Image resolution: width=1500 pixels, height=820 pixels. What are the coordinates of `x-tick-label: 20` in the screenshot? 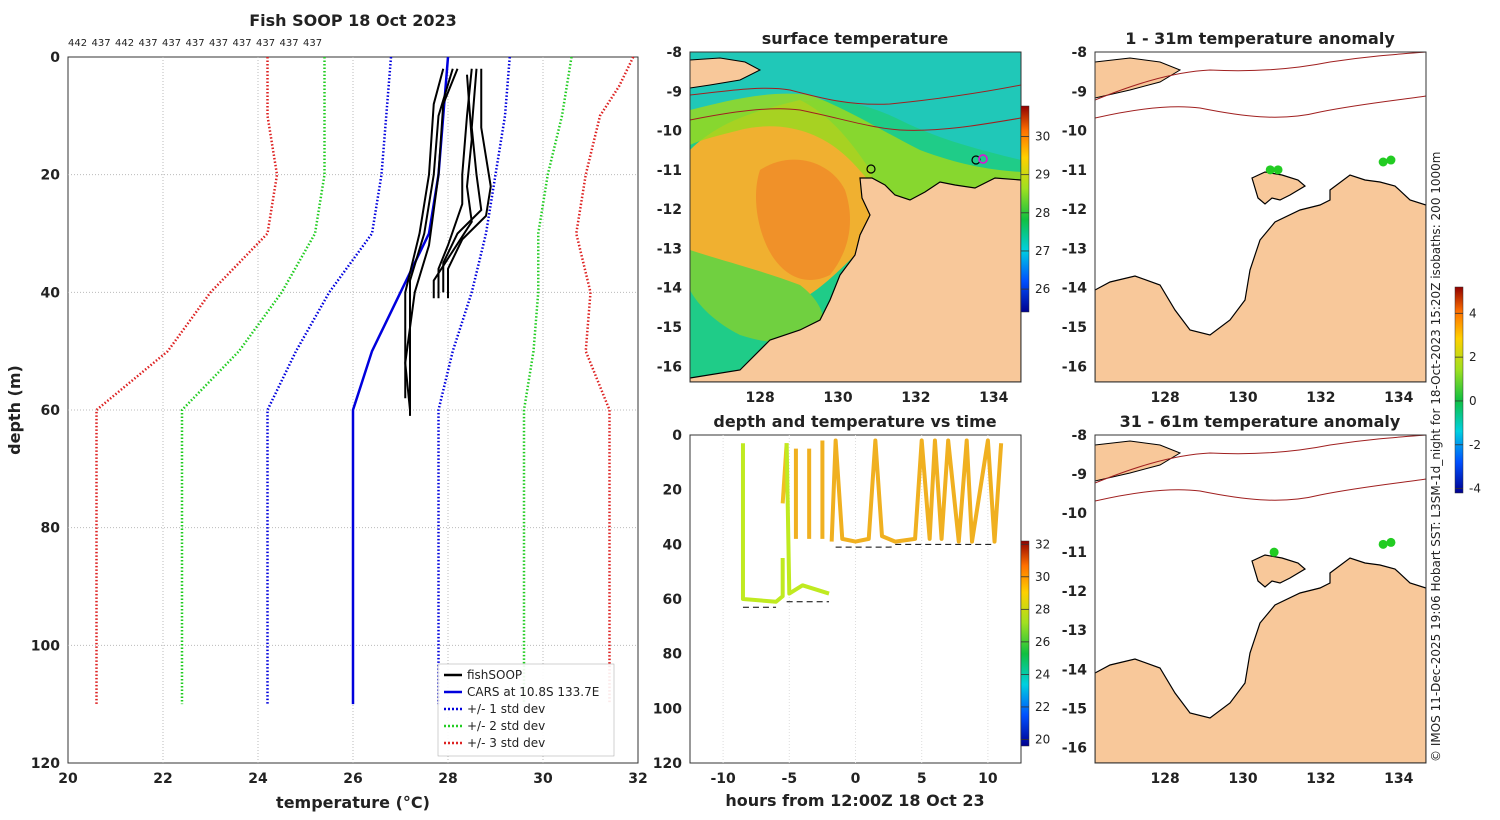 It's located at (68, 779).